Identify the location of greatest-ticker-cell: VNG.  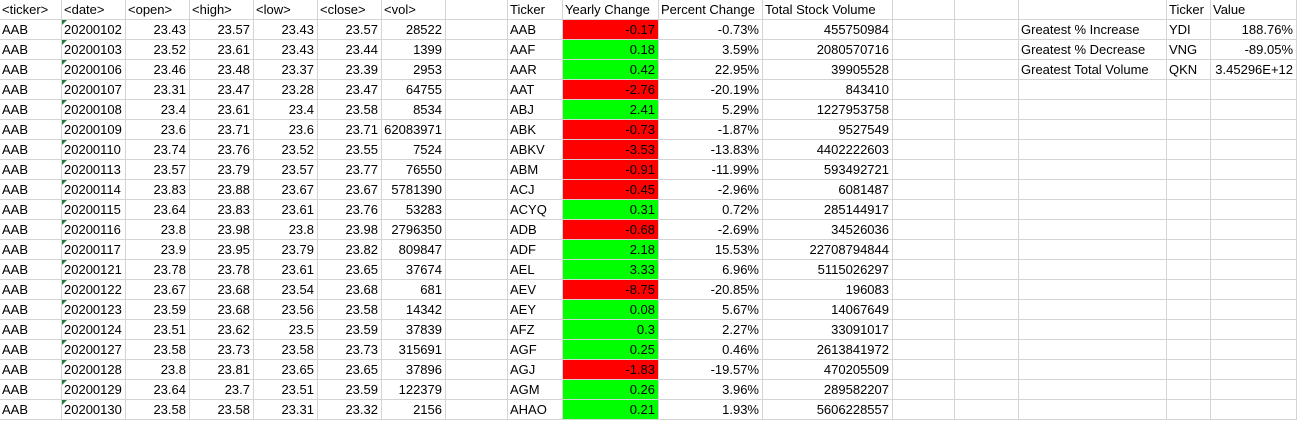
(1189, 50).